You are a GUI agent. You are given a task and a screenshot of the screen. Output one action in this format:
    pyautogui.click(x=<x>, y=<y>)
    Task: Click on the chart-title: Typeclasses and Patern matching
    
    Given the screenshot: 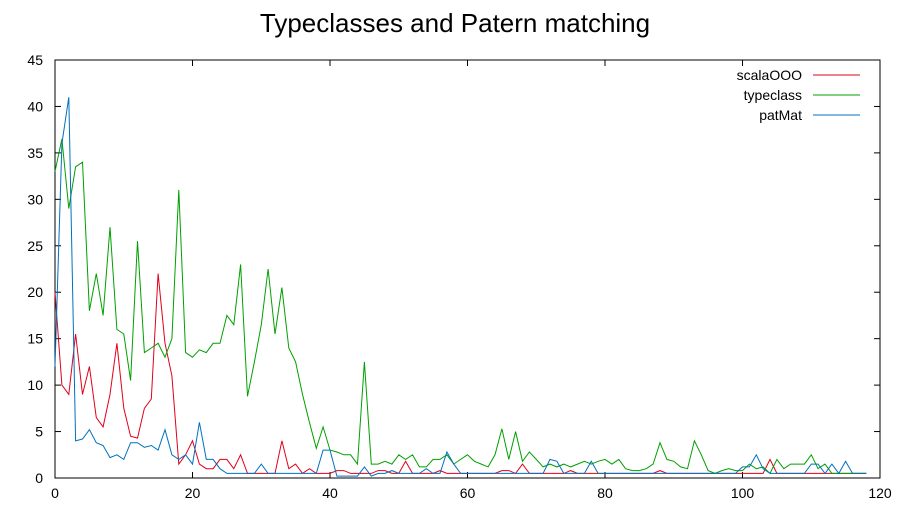 What is the action you would take?
    pyautogui.click(x=455, y=23)
    